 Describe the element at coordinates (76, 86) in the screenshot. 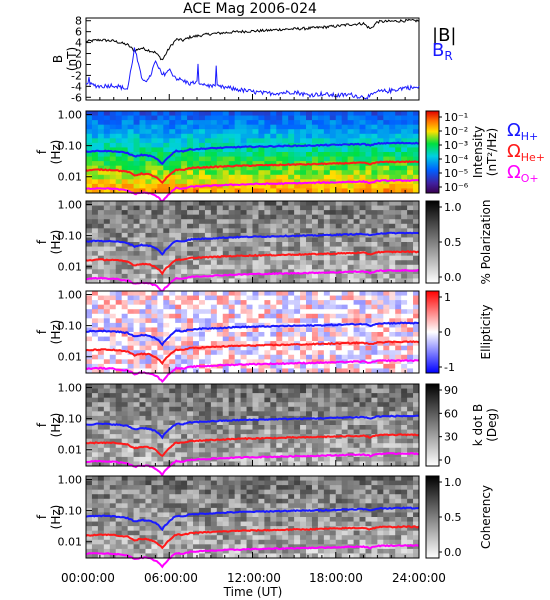

I see `y-tick-label: -4` at that location.